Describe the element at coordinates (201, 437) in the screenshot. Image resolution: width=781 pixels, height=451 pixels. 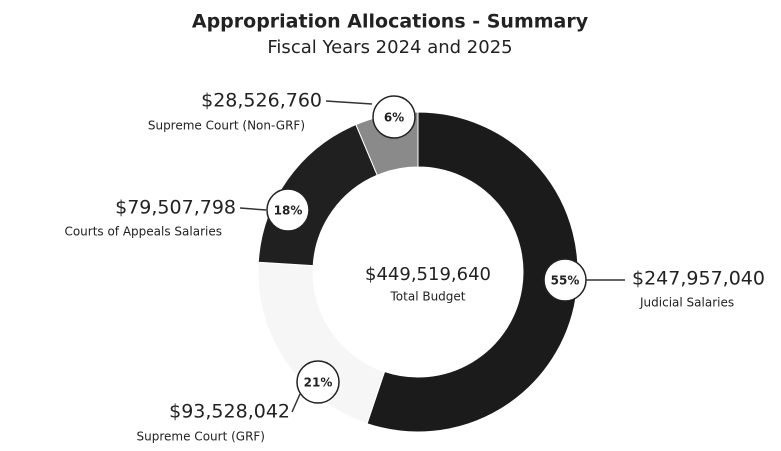
I see `category-label: Supreme Court (GRF)` at that location.